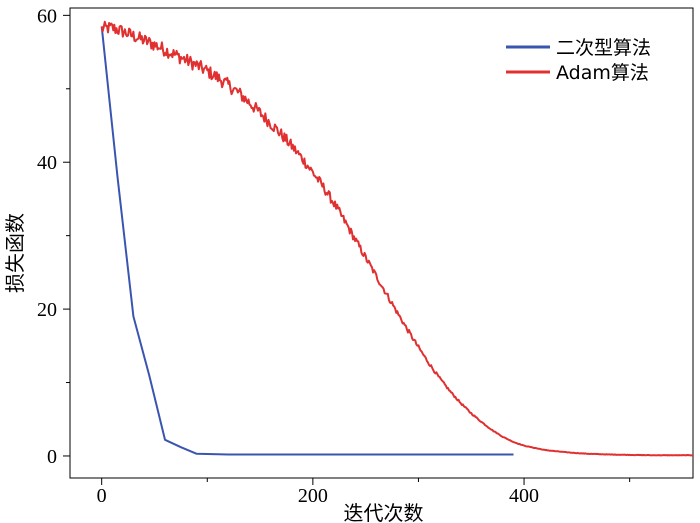 Image resolution: width=700 pixels, height=523 pixels. I want to click on x-axis-label: 迭代次数, so click(384, 512).